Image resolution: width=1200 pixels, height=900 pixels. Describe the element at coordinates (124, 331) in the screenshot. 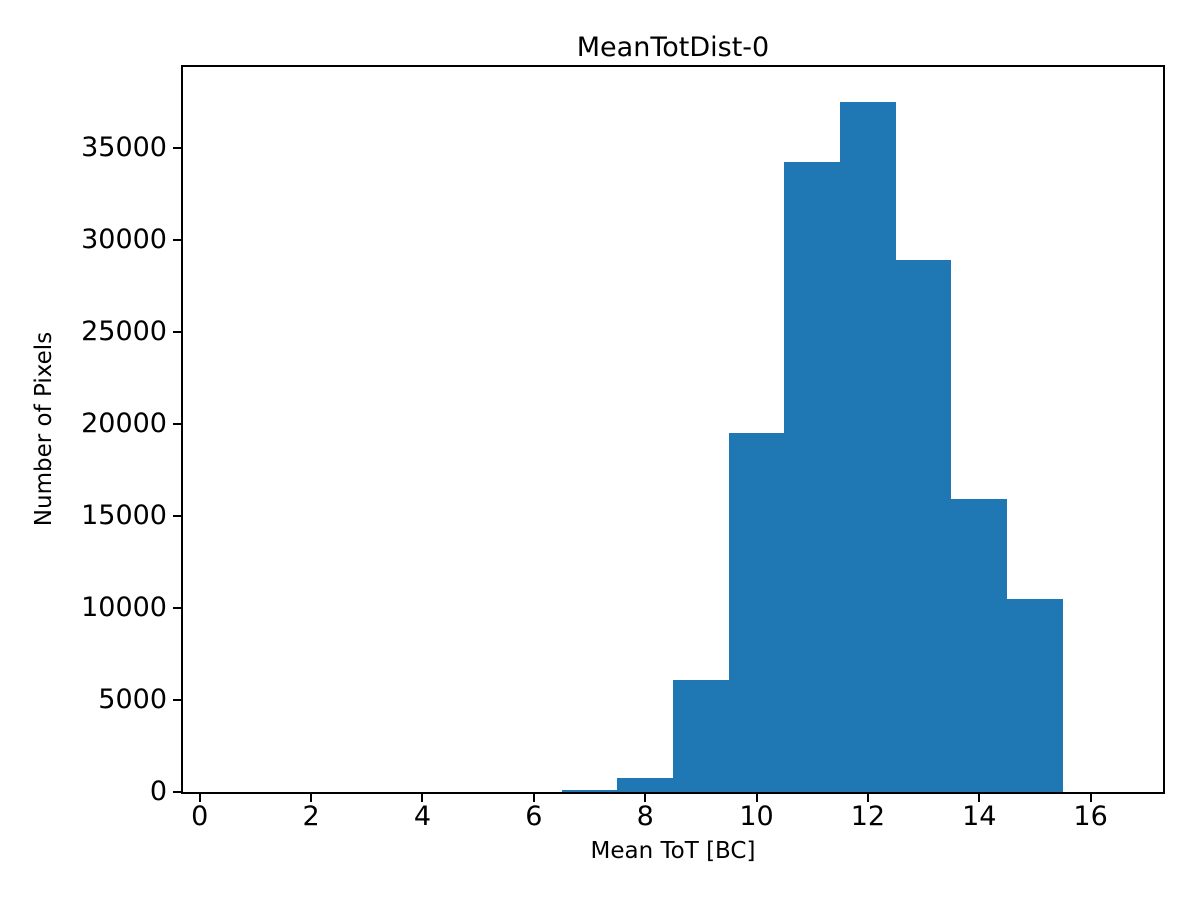

I see `y-axis-tick-label: 25000` at that location.